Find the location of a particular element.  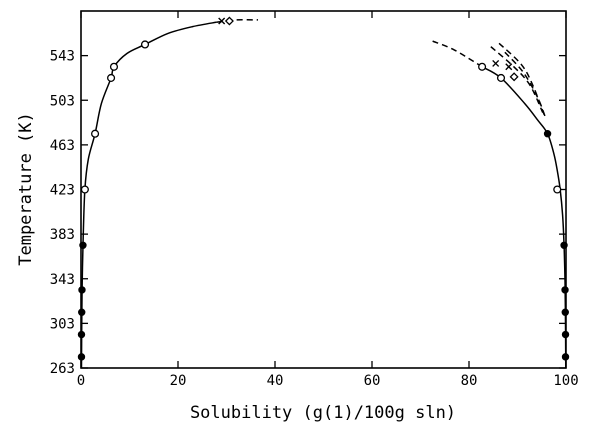

x-axis-label: Solubility (g(1)/100g sln) is located at coordinates (323, 413).